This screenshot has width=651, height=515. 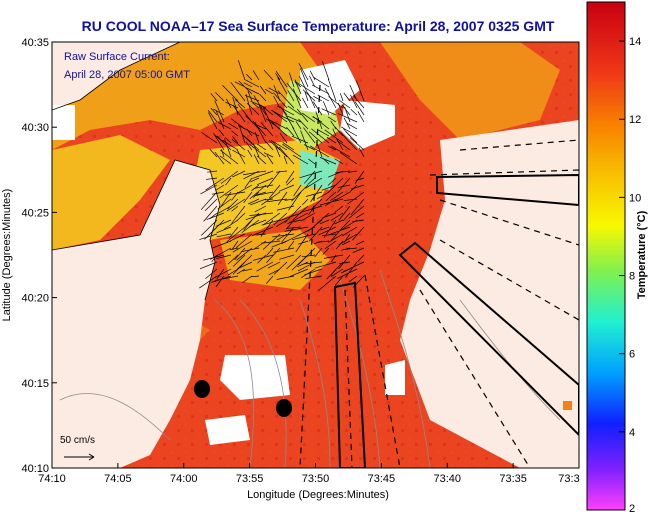 I want to click on colorbar-tick-label: 10, so click(x=635, y=198).